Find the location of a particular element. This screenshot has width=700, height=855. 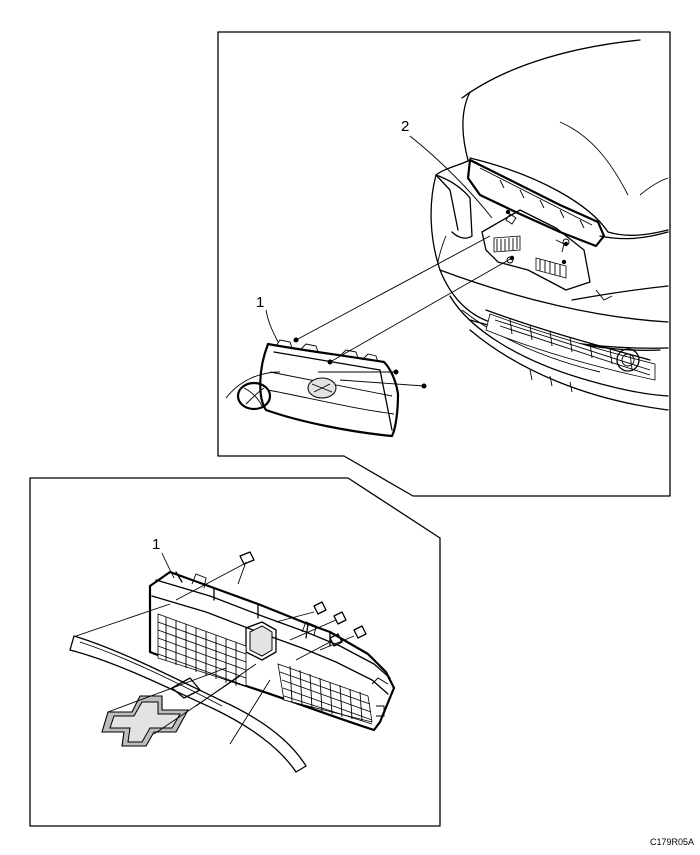

figure-code: C179R05A is located at coordinates (672, 842).